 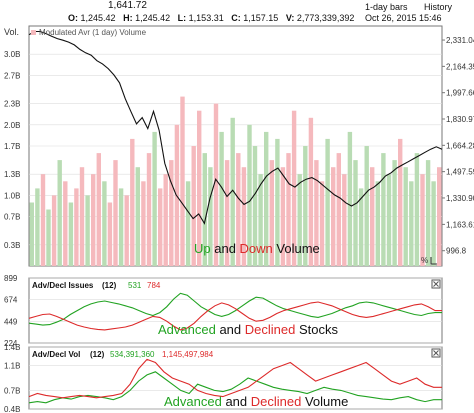 What do you see at coordinates (12, 245) in the screenshot?
I see `volume-tick-label: 0.3B` at bounding box center [12, 245].